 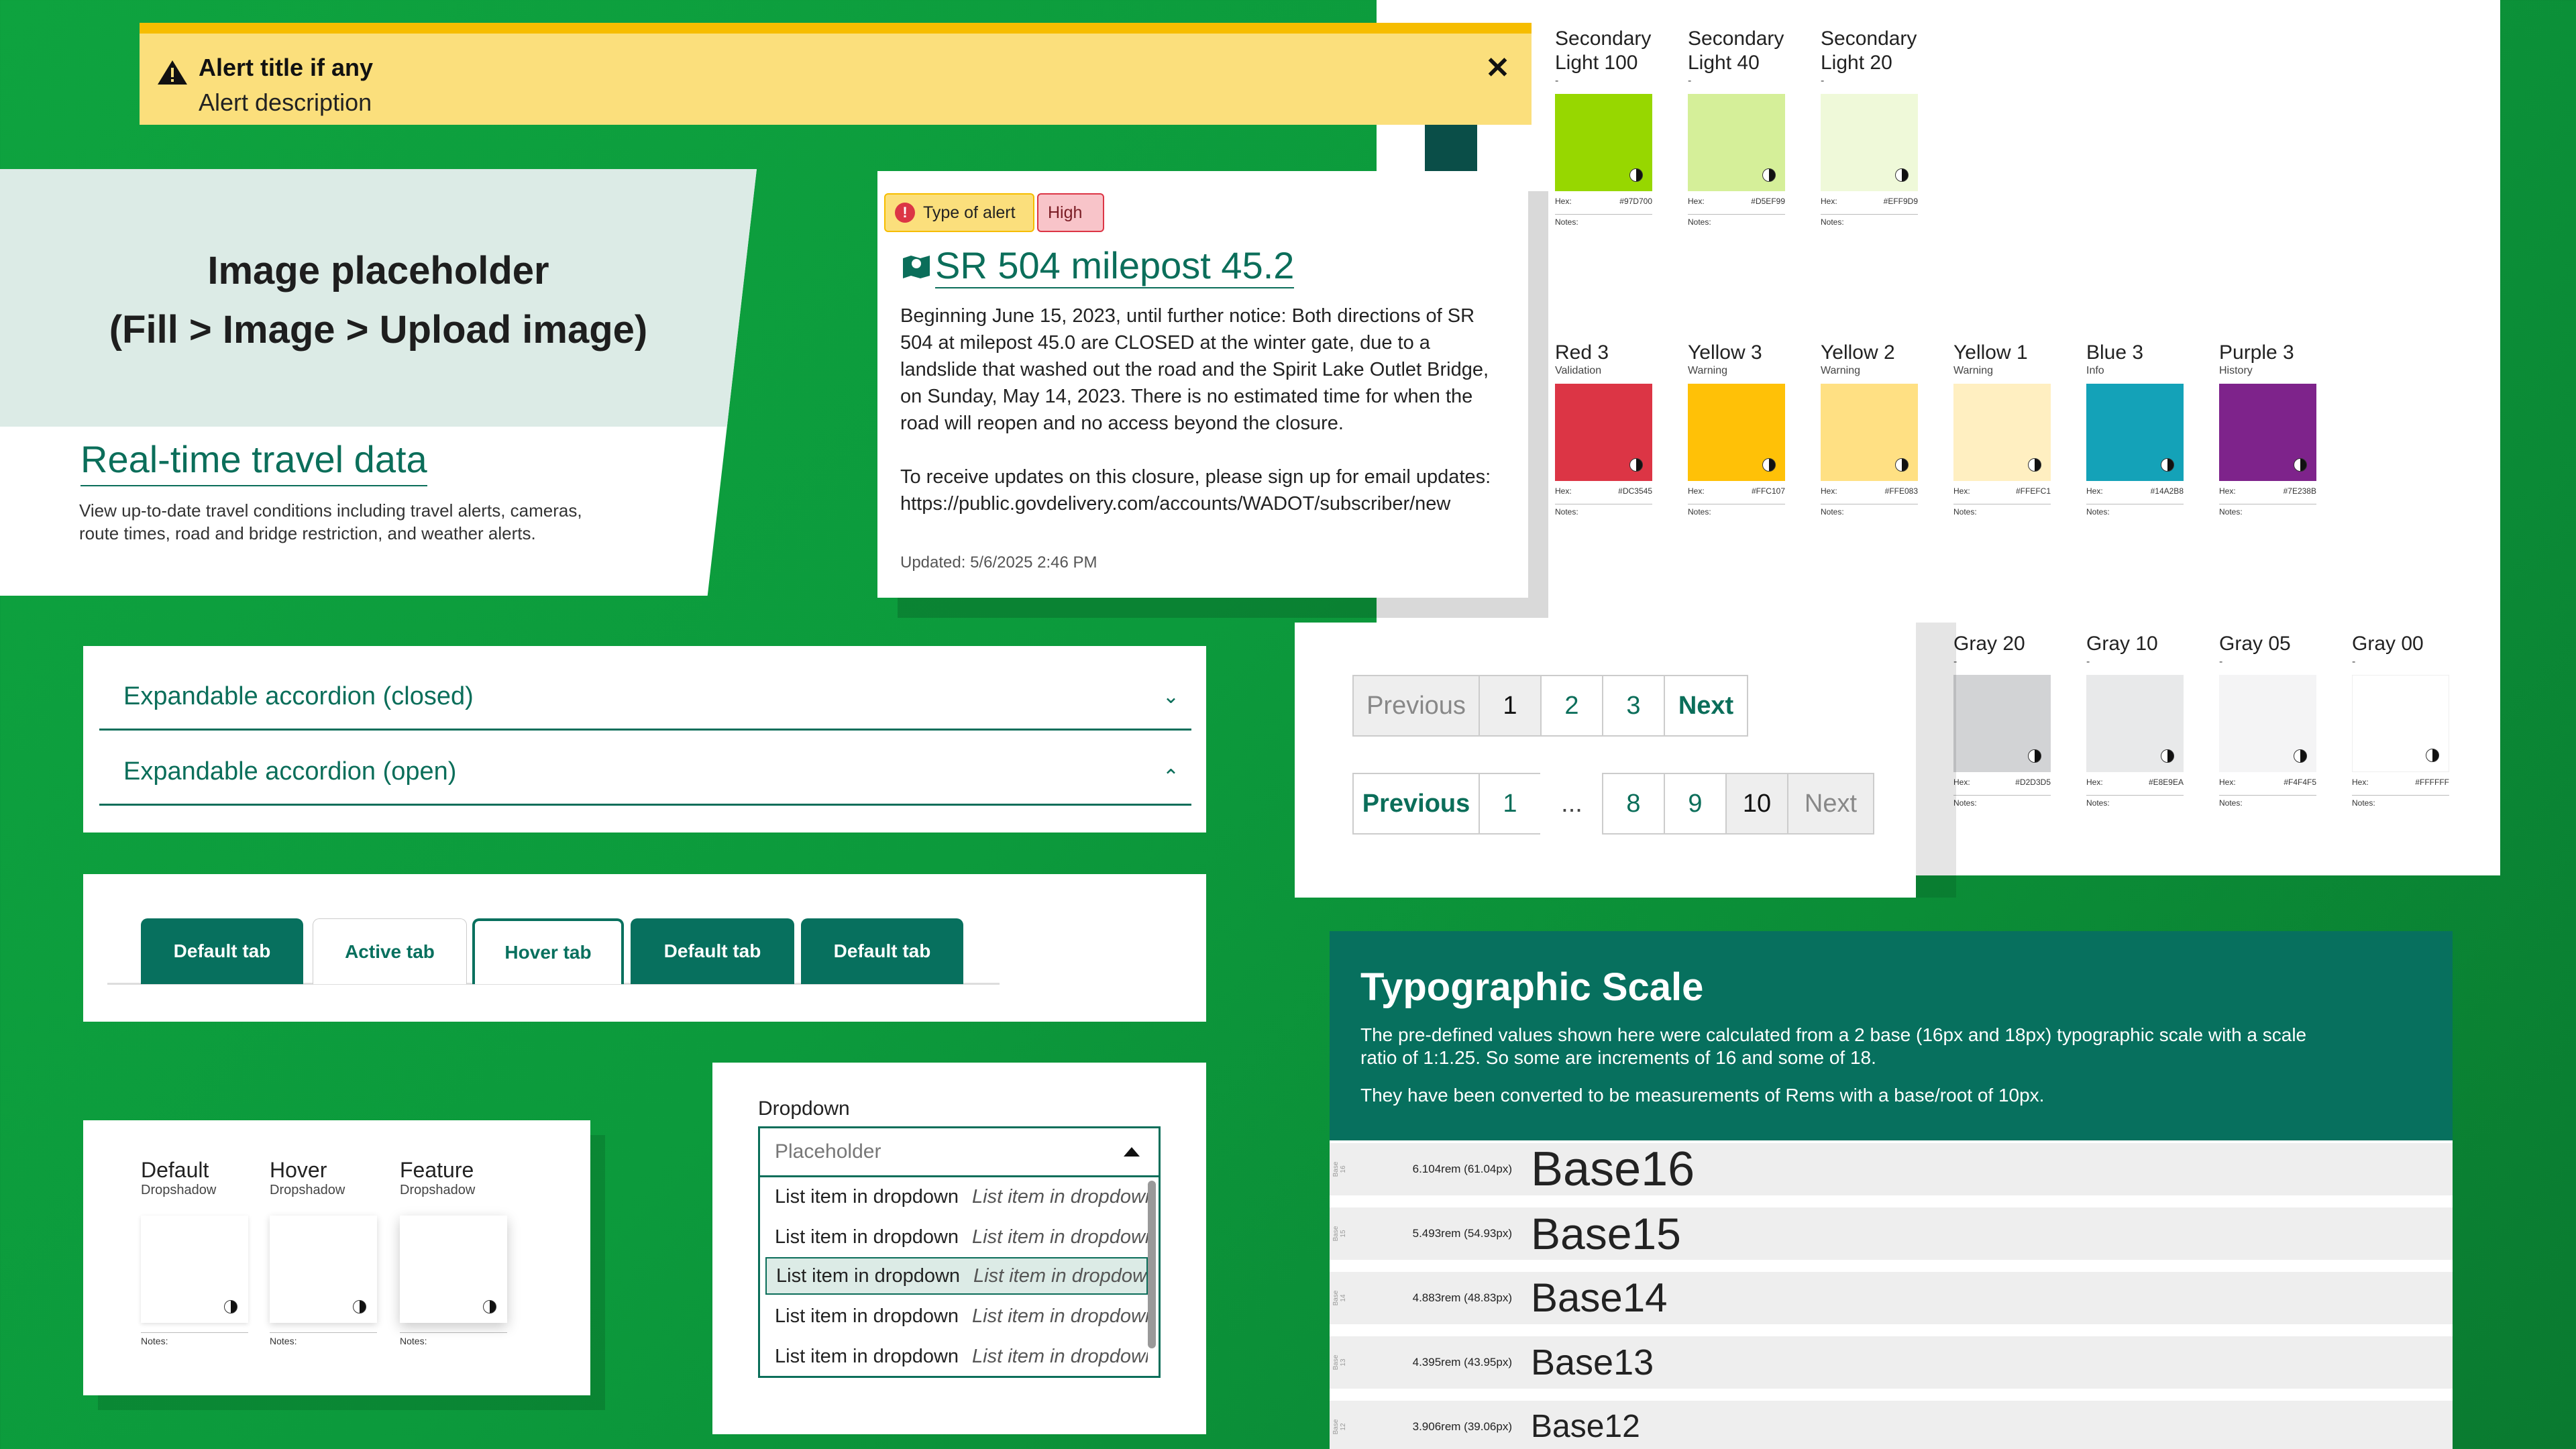 What do you see at coordinates (1532, 987) in the screenshot?
I see `typo-title: Typographic Scale` at bounding box center [1532, 987].